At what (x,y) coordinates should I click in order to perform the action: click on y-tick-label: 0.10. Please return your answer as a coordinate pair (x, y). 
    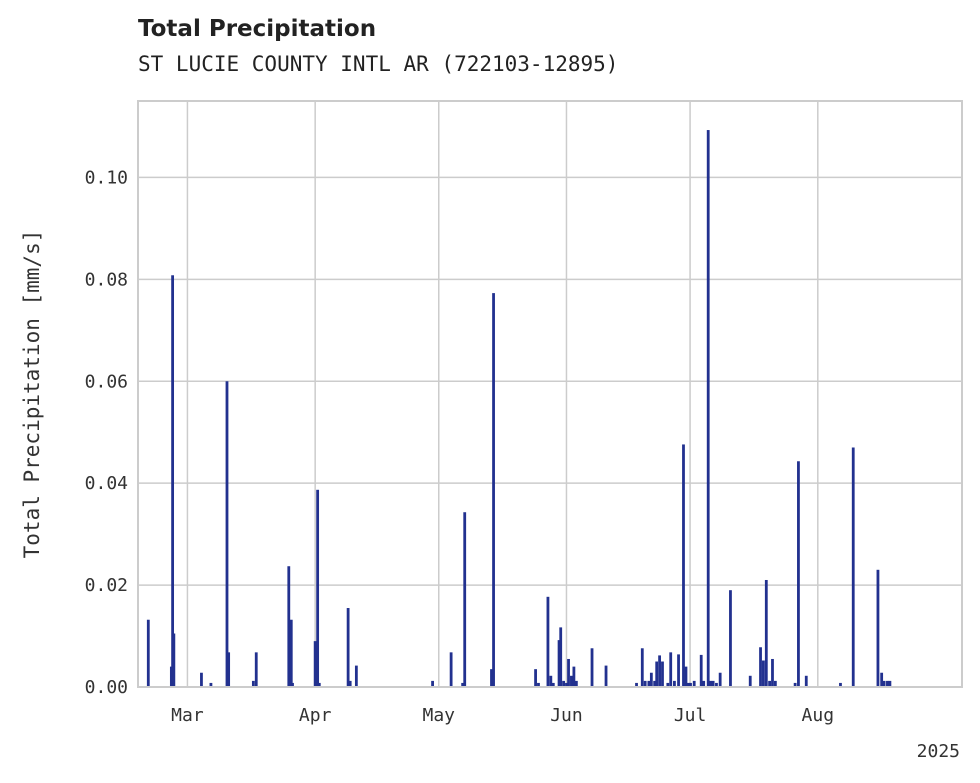
    Looking at the image, I should click on (106, 177).